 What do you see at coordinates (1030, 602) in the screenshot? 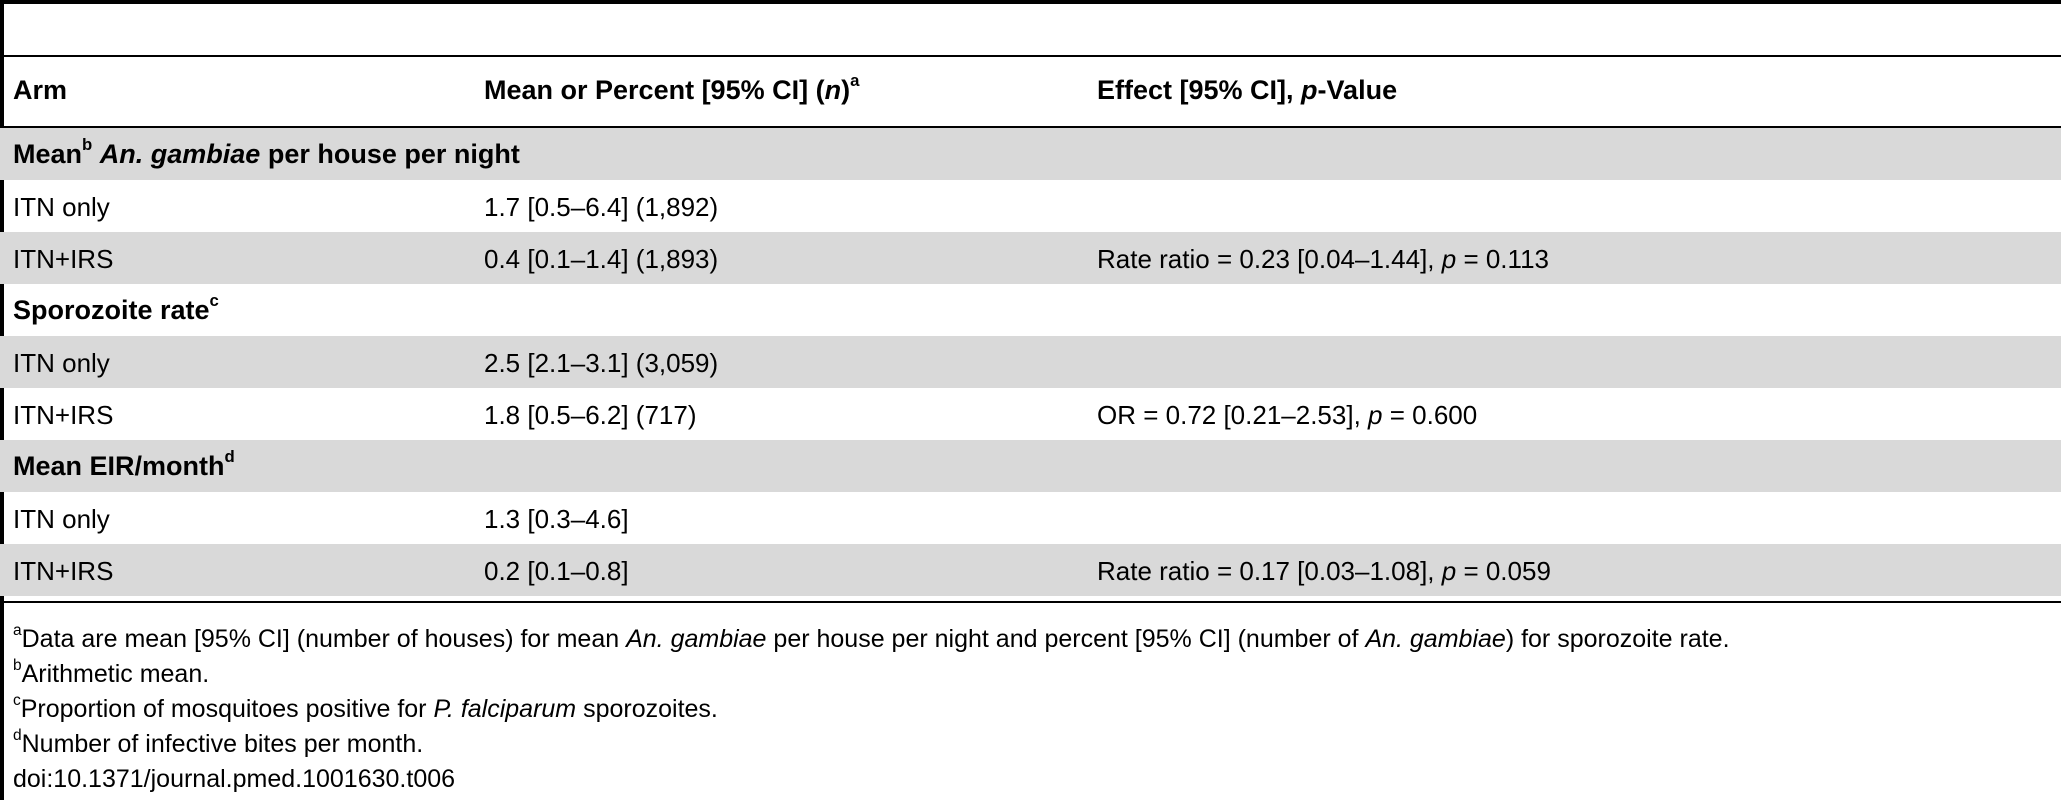
I see `table-bottom-rule` at bounding box center [1030, 602].